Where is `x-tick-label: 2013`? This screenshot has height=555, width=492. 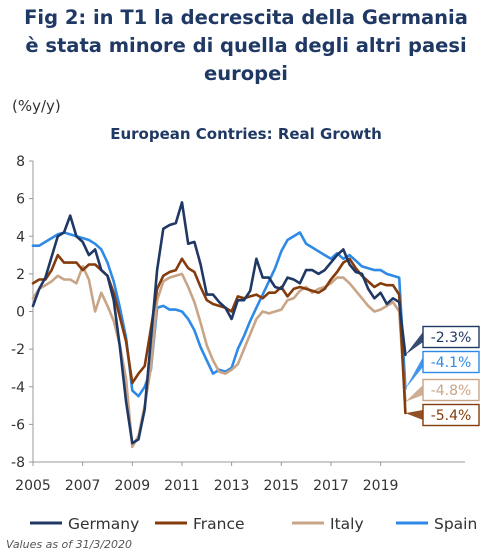 x-tick-label: 2013 is located at coordinates (232, 486).